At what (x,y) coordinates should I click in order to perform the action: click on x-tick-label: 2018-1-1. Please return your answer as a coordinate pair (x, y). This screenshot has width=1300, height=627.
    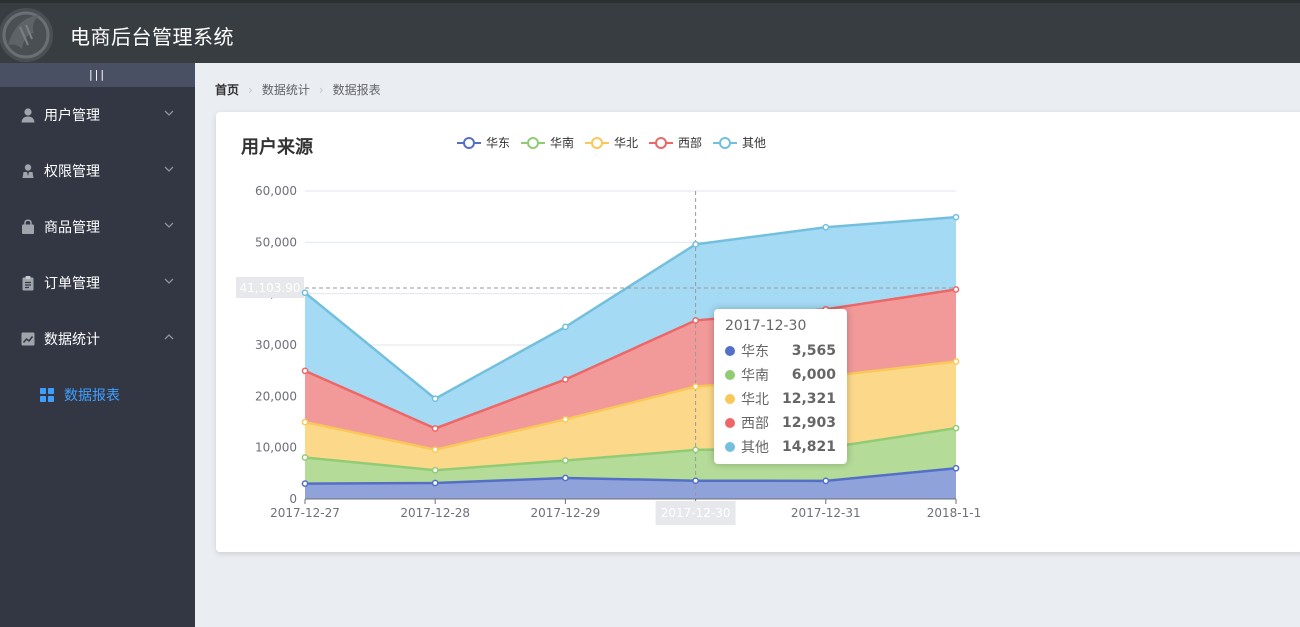
    Looking at the image, I should click on (954, 513).